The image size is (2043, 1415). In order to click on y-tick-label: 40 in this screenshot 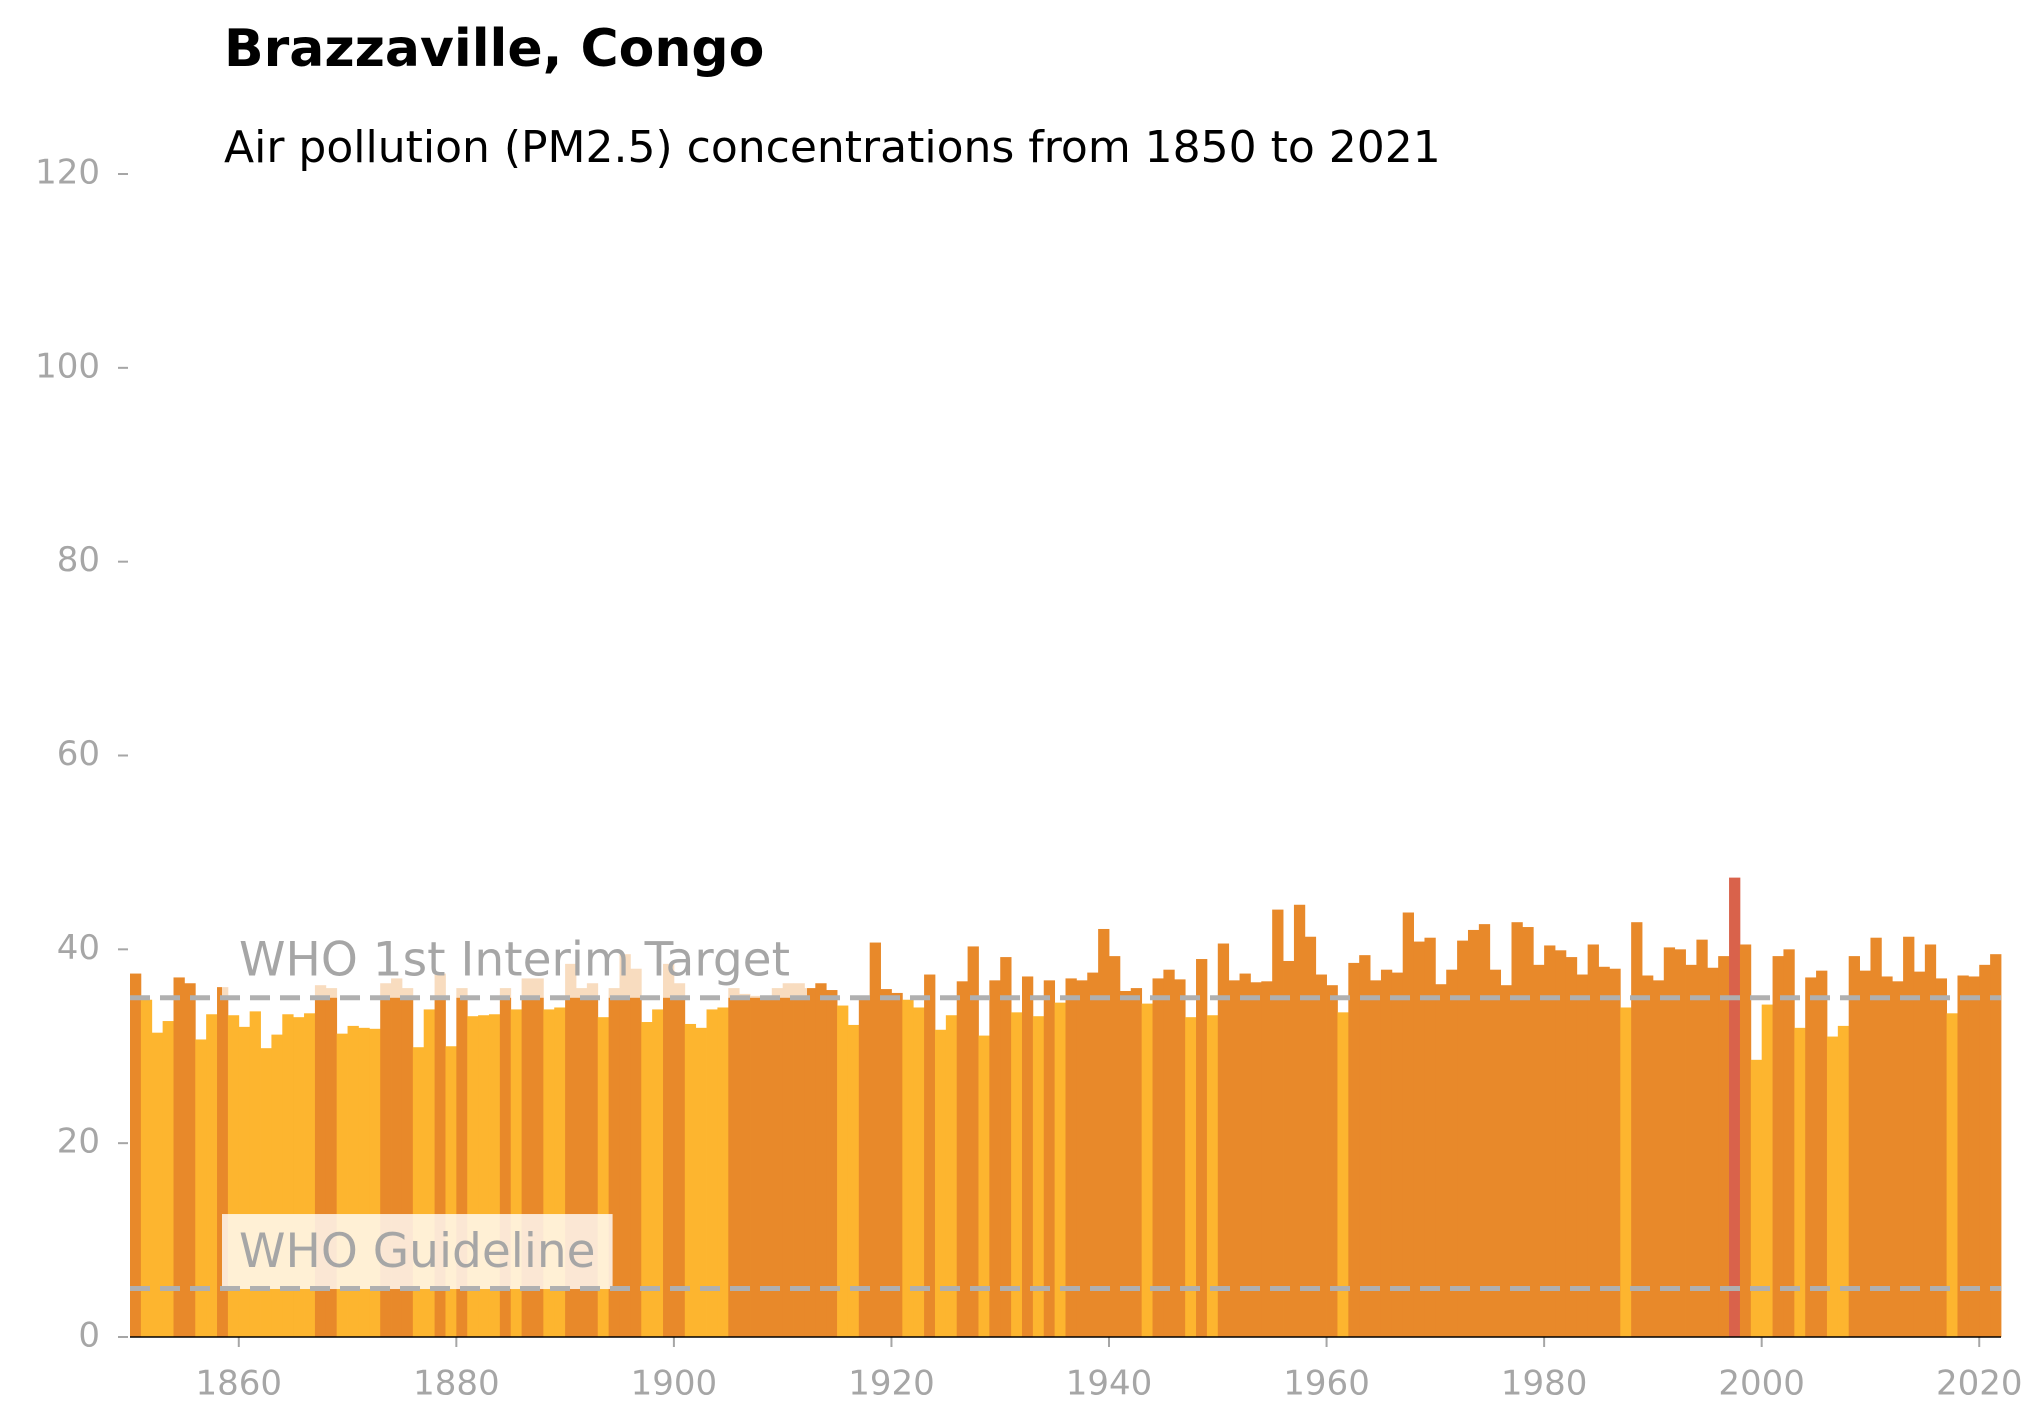, I will do `click(78, 948)`.